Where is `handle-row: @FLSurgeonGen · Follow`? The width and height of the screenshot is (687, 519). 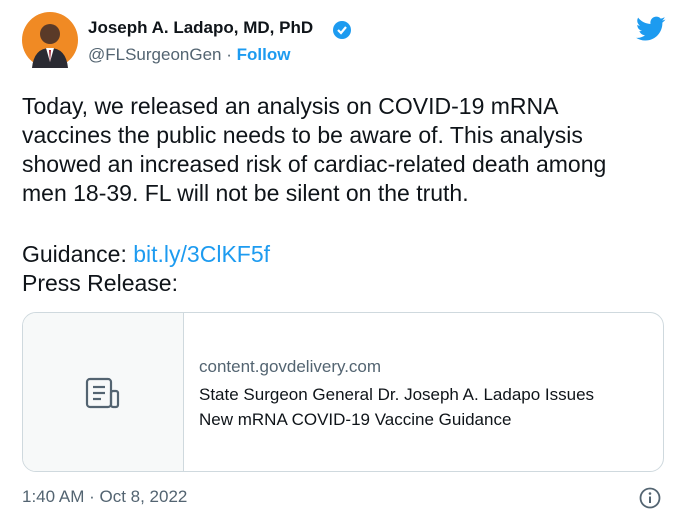 handle-row: @FLSurgeonGen · Follow is located at coordinates (189, 55).